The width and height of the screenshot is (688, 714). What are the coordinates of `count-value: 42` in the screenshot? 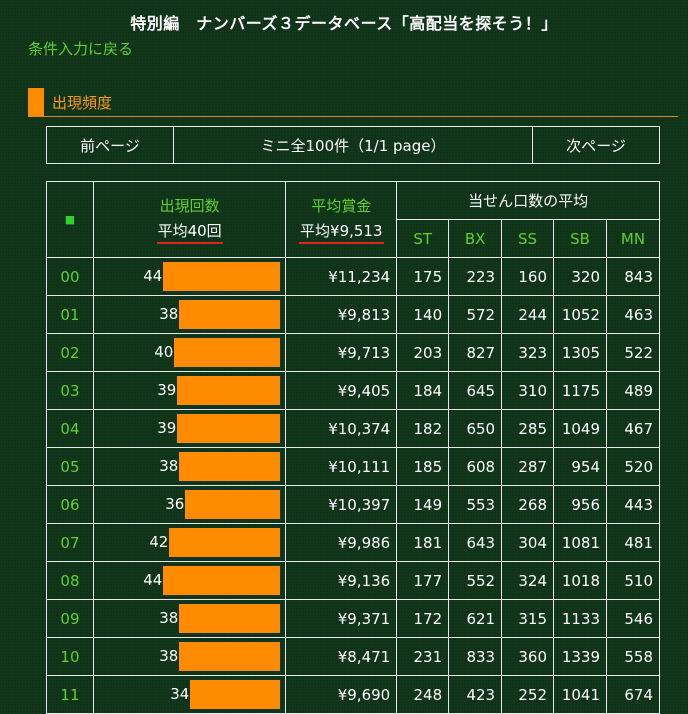 It's located at (159, 542).